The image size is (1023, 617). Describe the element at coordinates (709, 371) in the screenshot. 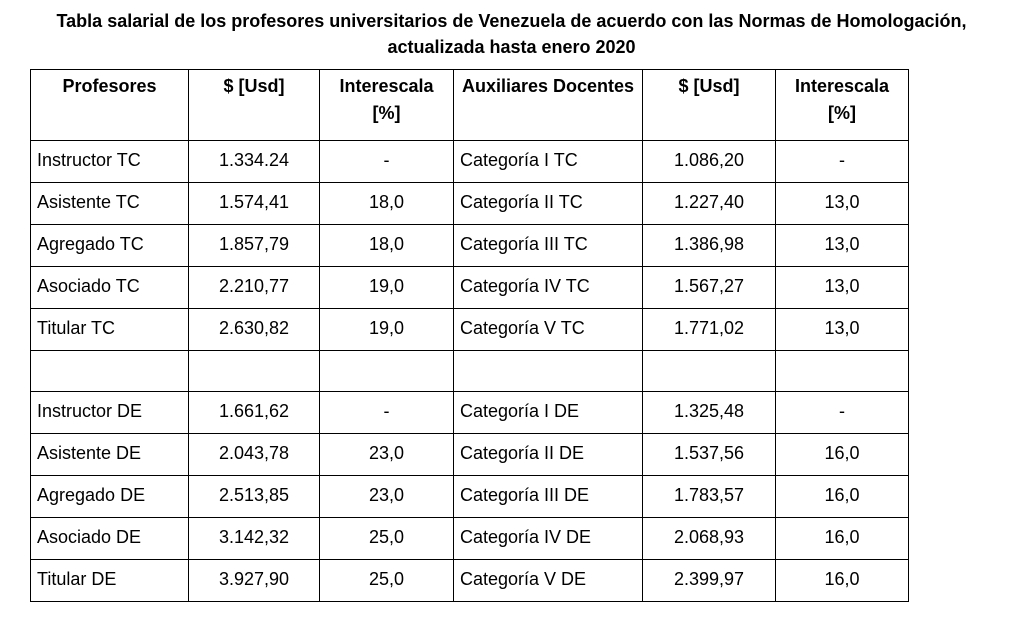

I see `auxiliar-usd-cell` at that location.